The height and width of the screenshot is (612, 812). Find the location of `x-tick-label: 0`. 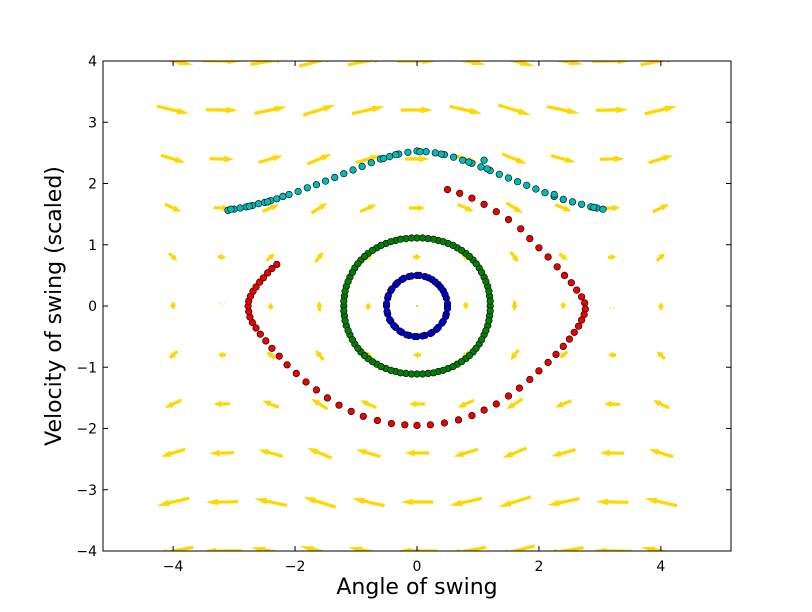

x-tick-label: 0 is located at coordinates (417, 567).